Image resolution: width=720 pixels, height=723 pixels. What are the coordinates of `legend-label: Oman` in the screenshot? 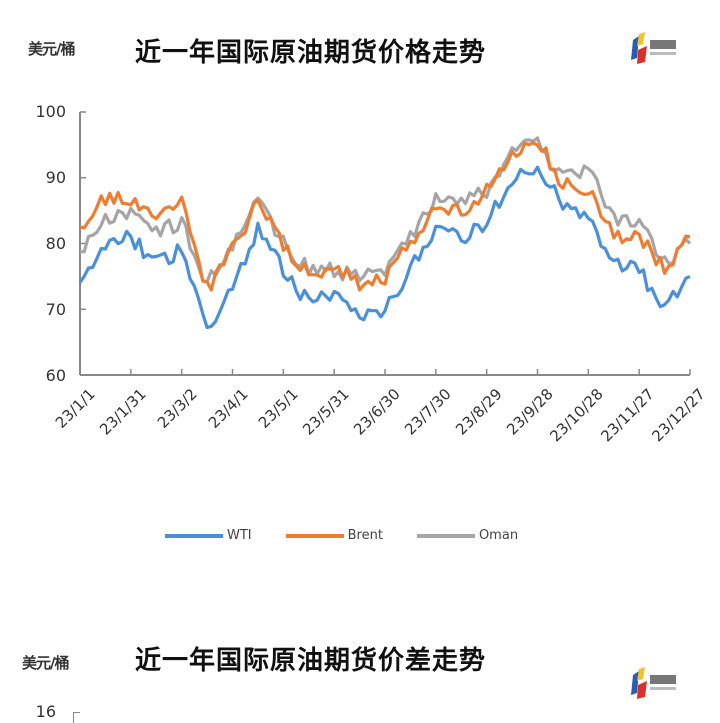 It's located at (498, 535).